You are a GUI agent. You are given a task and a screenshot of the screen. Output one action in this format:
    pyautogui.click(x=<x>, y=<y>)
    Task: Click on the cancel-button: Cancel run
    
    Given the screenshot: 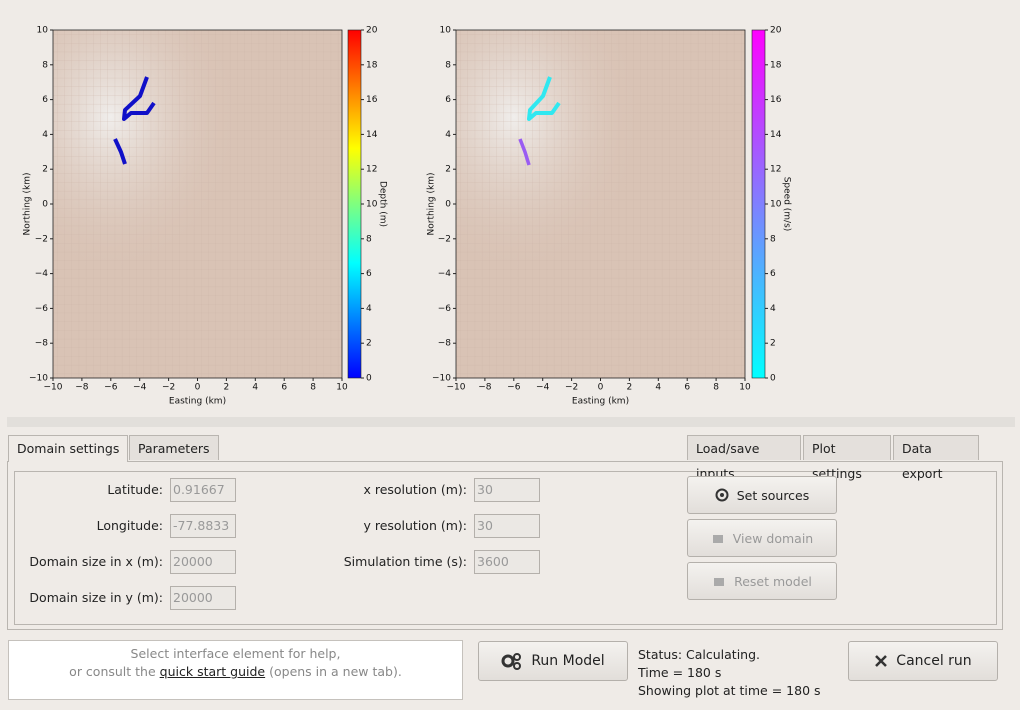 What is the action you would take?
    pyautogui.click(x=923, y=661)
    